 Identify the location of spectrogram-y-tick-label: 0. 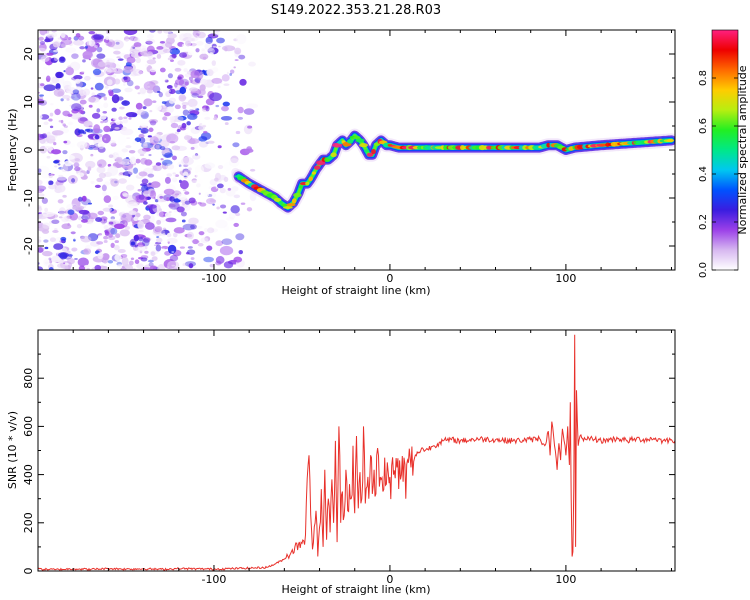
(28, 150).